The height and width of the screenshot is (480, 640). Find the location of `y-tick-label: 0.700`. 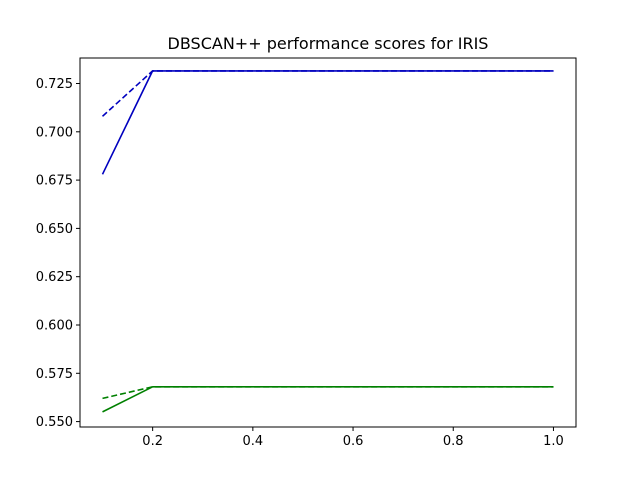

y-tick-label: 0.700 is located at coordinates (54, 132).